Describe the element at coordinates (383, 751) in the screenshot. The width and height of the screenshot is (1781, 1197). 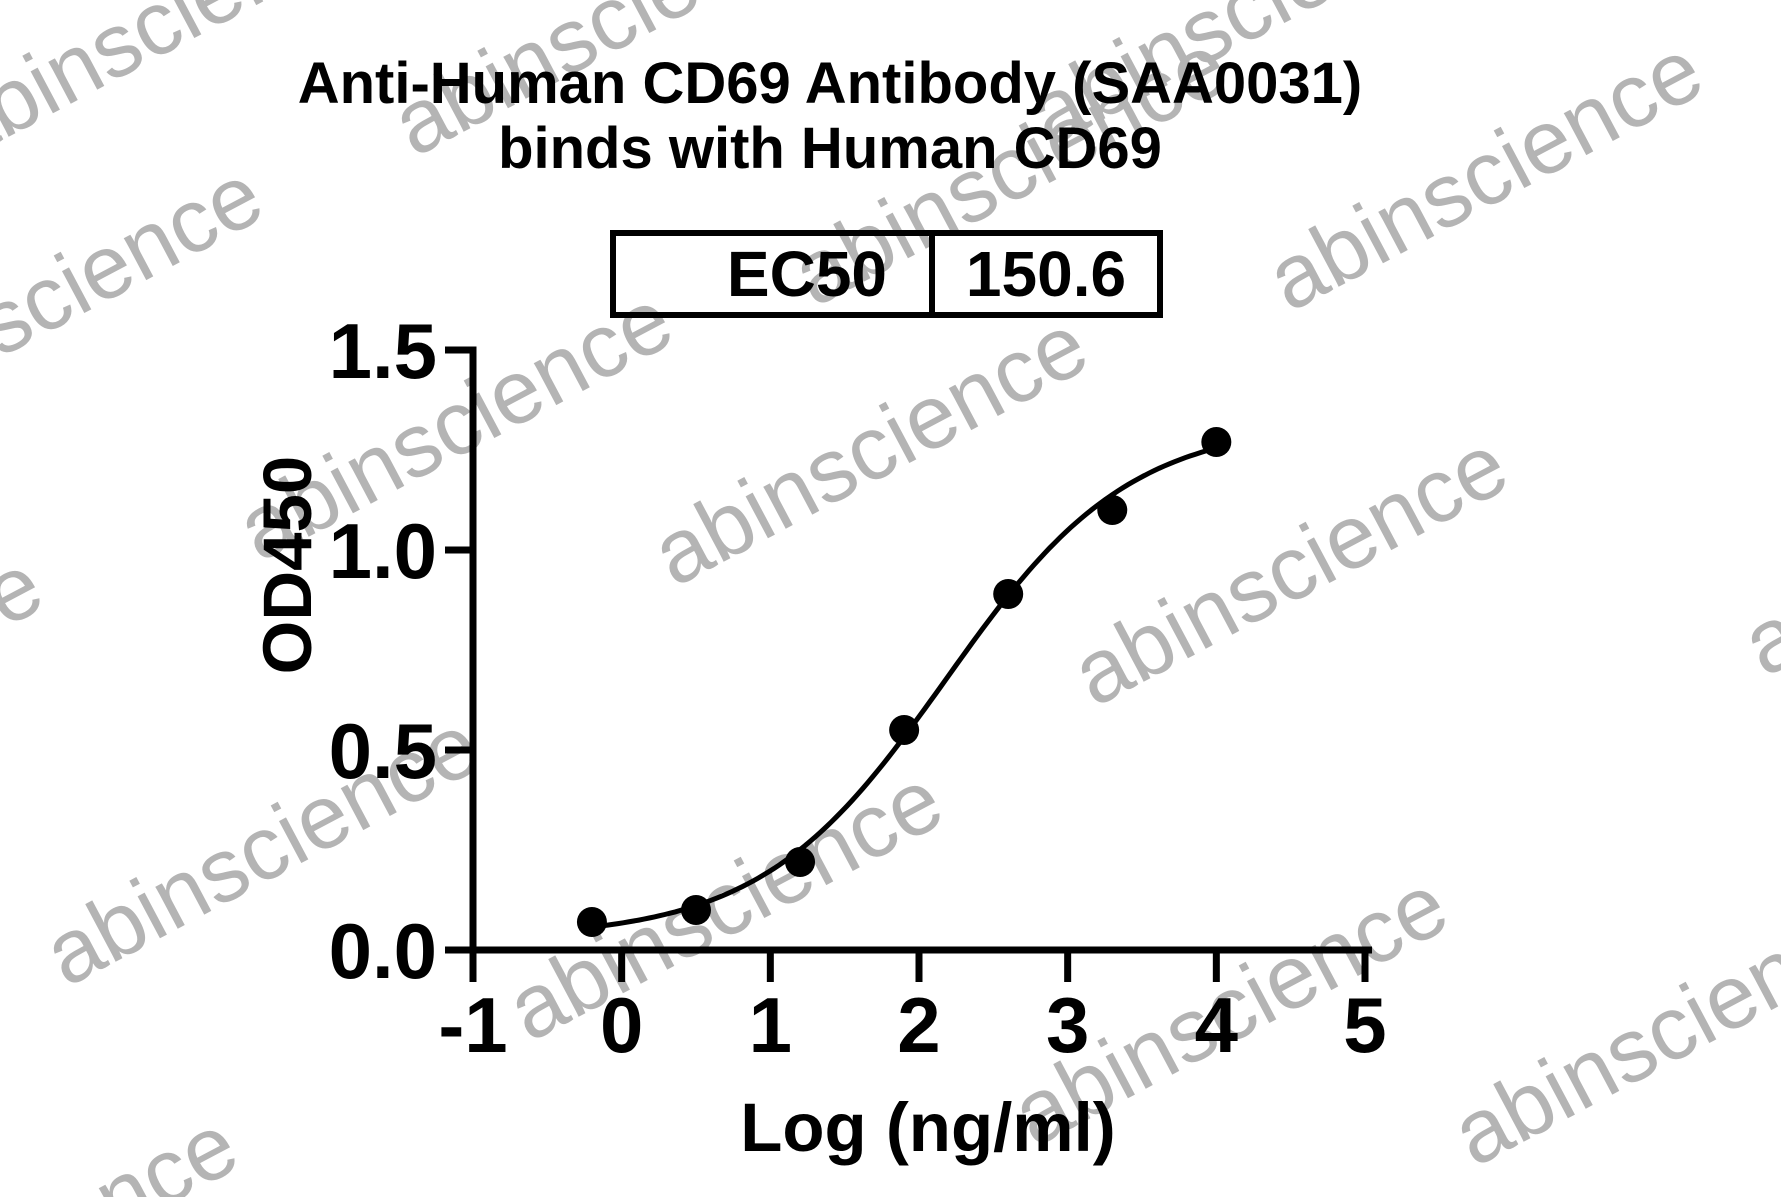
I see `y-tick-label: 0.5` at that location.